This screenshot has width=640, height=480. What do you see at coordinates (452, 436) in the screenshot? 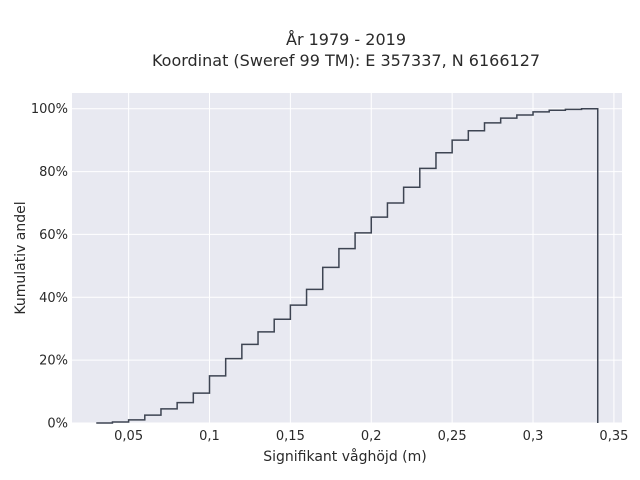
I see `x-tick-label: 0,25` at bounding box center [452, 436].